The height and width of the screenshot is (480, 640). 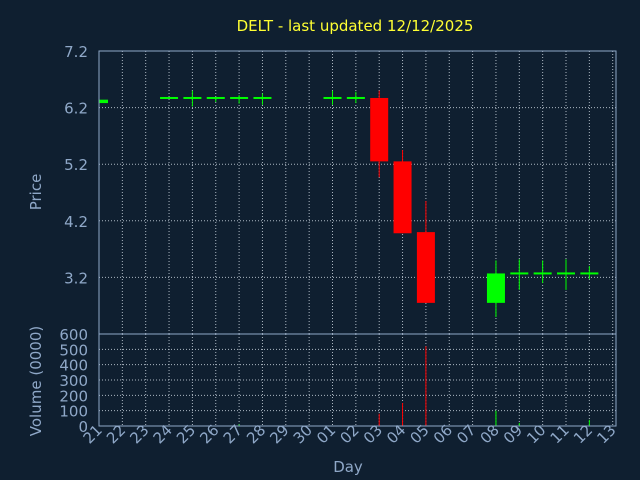 What do you see at coordinates (355, 26) in the screenshot?
I see `chart-title: DELT - last updated 12/12/2025` at bounding box center [355, 26].